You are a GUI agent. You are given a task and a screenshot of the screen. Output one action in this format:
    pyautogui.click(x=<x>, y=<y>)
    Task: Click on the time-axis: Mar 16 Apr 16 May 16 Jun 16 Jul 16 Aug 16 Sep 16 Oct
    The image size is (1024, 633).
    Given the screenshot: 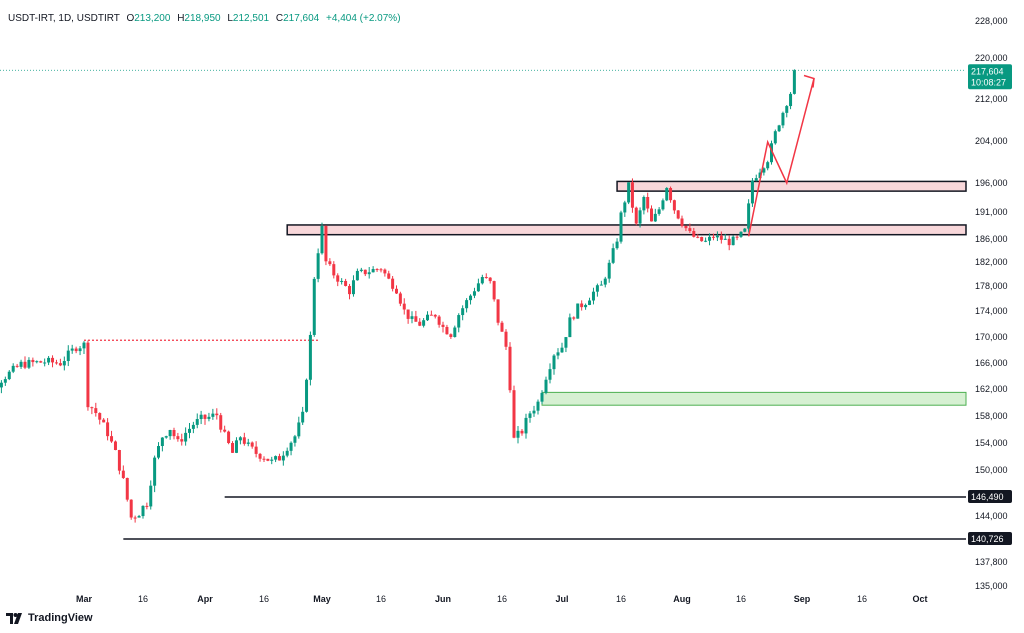 What is the action you would take?
    pyautogui.click(x=502, y=599)
    